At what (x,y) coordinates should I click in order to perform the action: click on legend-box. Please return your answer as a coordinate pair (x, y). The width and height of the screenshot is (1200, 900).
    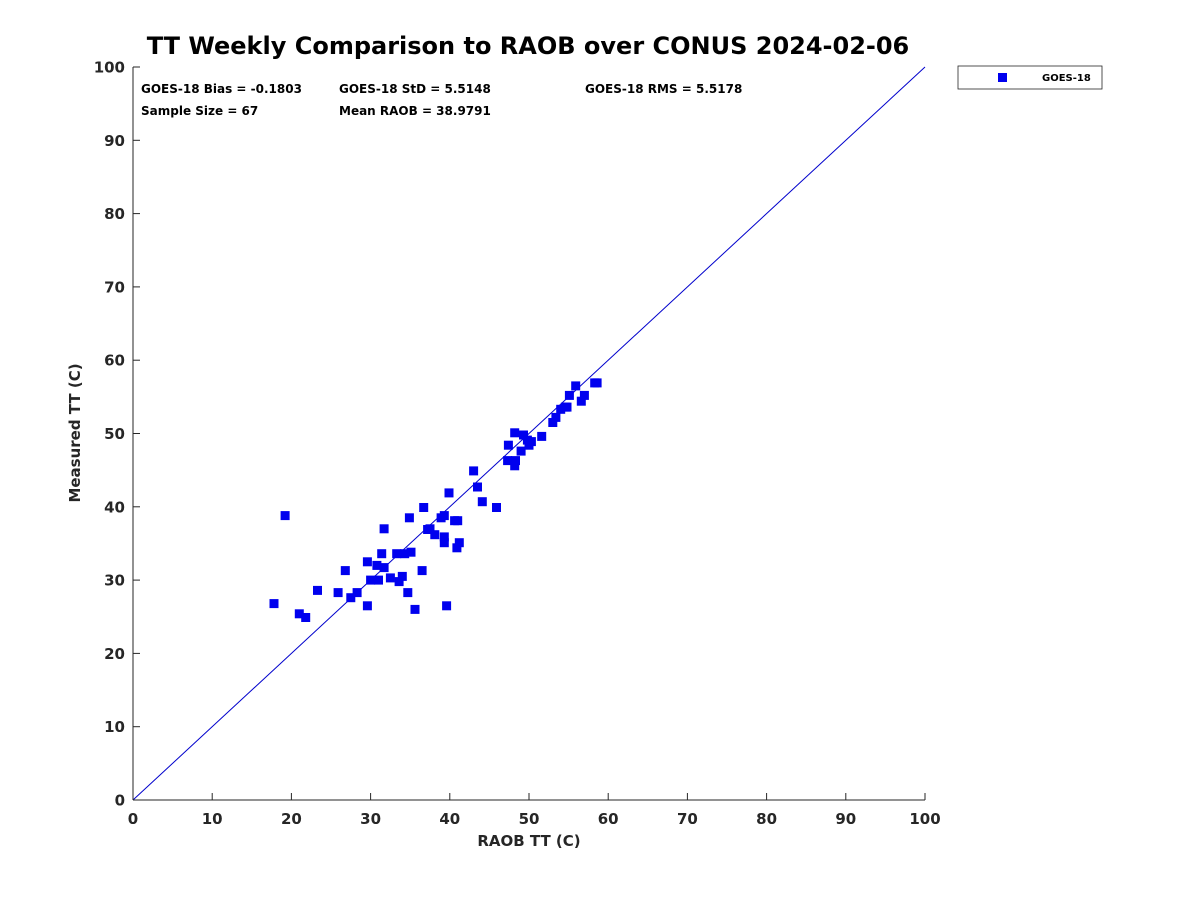
    Looking at the image, I should click on (1030, 77).